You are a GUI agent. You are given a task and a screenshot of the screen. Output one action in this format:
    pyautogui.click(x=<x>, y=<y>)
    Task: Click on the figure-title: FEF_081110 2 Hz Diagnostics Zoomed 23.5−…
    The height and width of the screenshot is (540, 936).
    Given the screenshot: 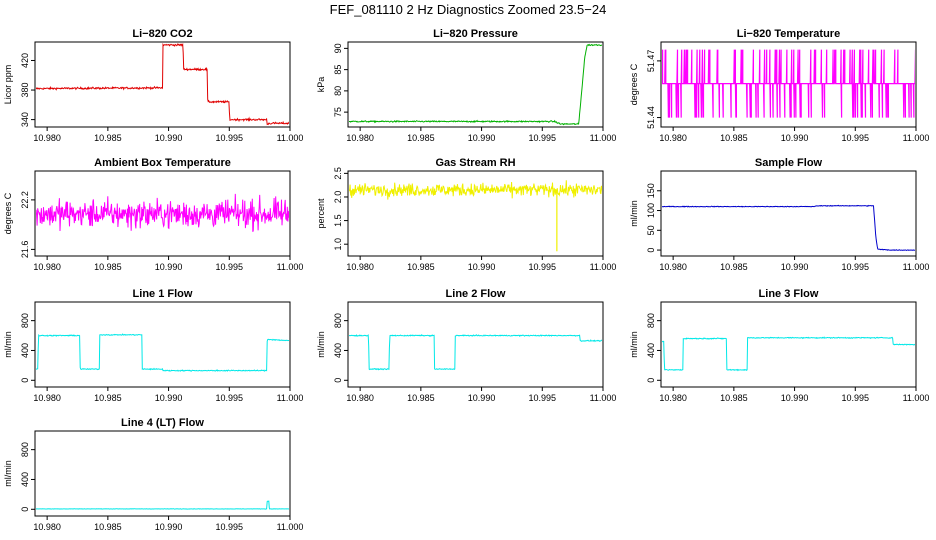 What is the action you would take?
    pyautogui.click(x=468, y=9)
    